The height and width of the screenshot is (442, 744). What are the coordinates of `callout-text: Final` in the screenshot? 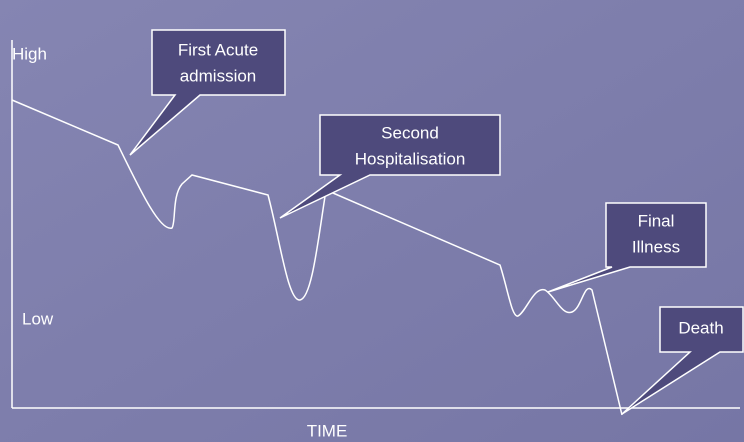 It's located at (656, 220).